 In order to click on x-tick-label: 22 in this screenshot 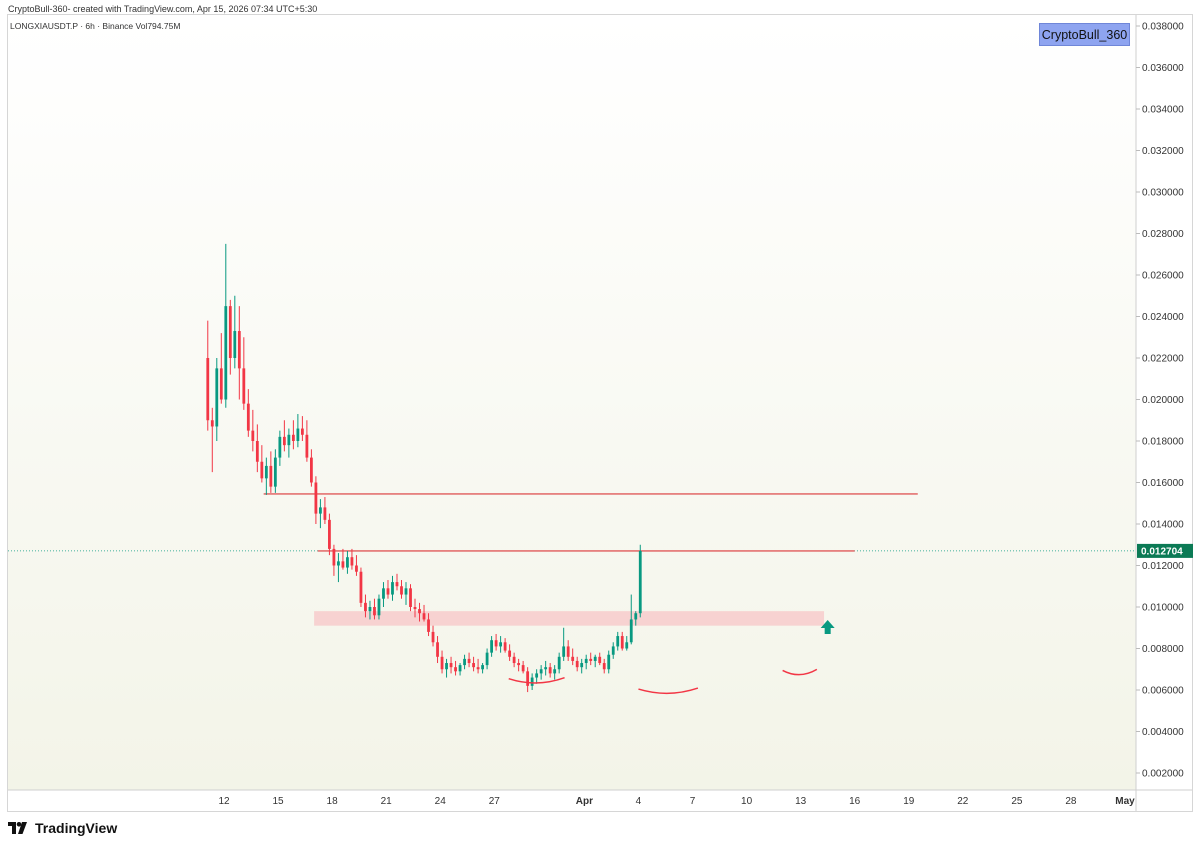, I will do `click(963, 801)`.